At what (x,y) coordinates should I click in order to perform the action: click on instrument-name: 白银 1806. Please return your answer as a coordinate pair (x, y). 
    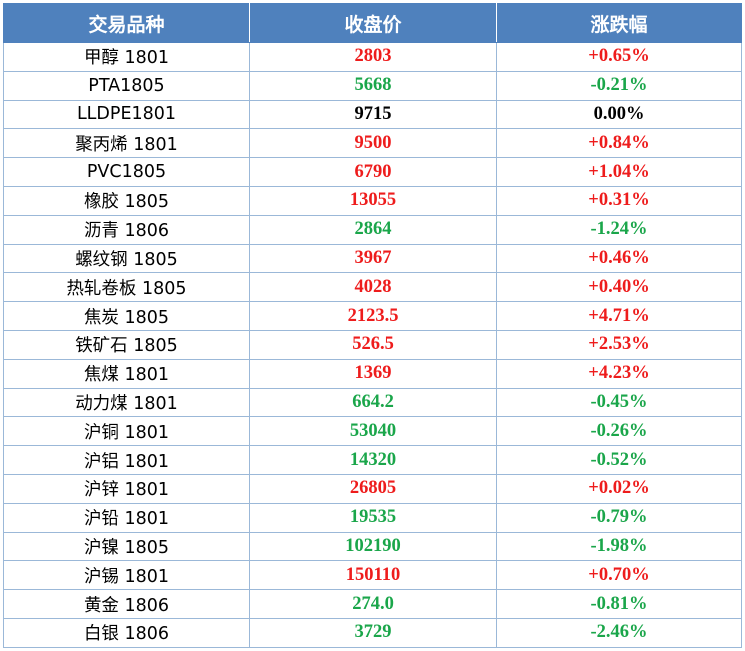
    Looking at the image, I should click on (126, 632).